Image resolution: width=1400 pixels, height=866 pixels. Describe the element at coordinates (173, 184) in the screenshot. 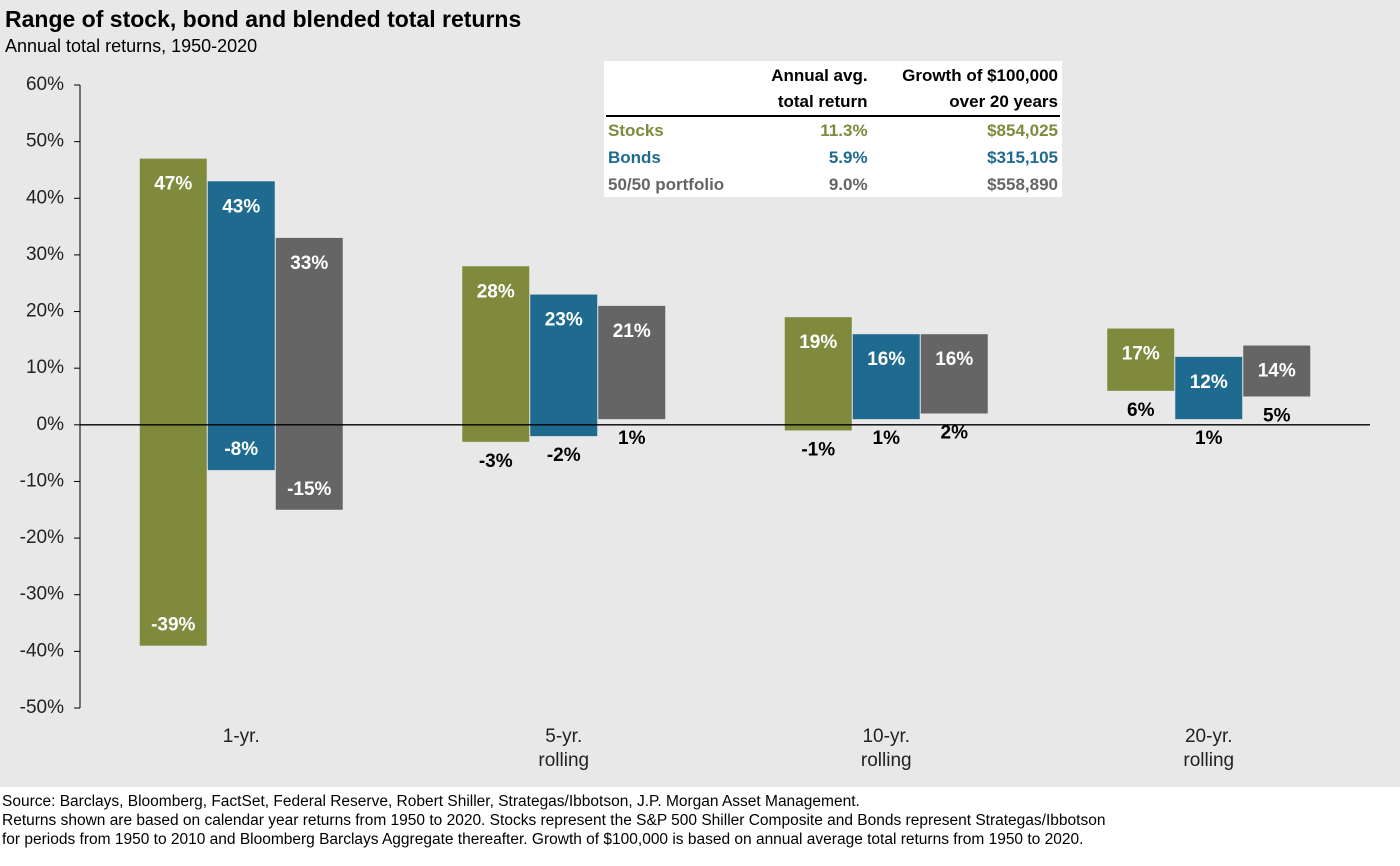

I see `value-label: 47%` at that location.